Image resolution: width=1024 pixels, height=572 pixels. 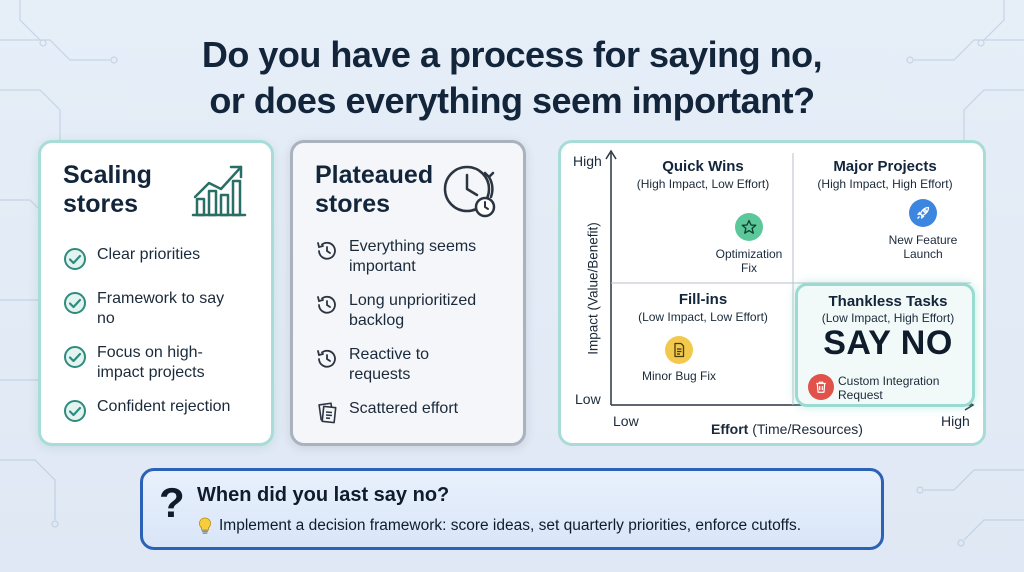 I want to click on callout-heading: When did you last say no?, so click(x=323, y=495).